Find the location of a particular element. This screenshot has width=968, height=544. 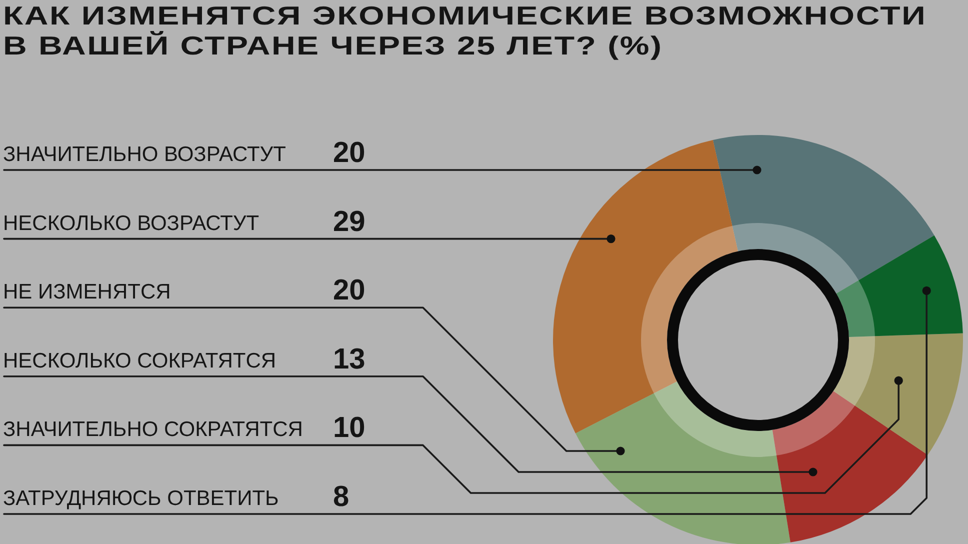

chart-title: КАК ИЗМЕНЯТСЯ ЭКОНОМИЧЕСКИЕ ВОЗМОЖНОСТИ В ВАШЕЙ СТРАНЕ ЧЕРЕЗ 25 ЛЕТ? (%) is located at coordinates (465, 31).